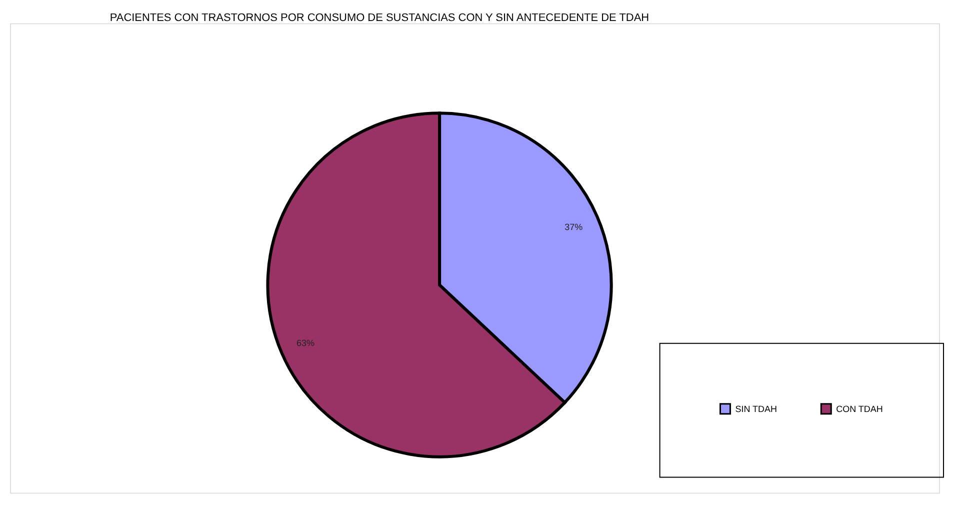  What do you see at coordinates (756, 409) in the screenshot?
I see `legend-label: SIN TDAH` at bounding box center [756, 409].